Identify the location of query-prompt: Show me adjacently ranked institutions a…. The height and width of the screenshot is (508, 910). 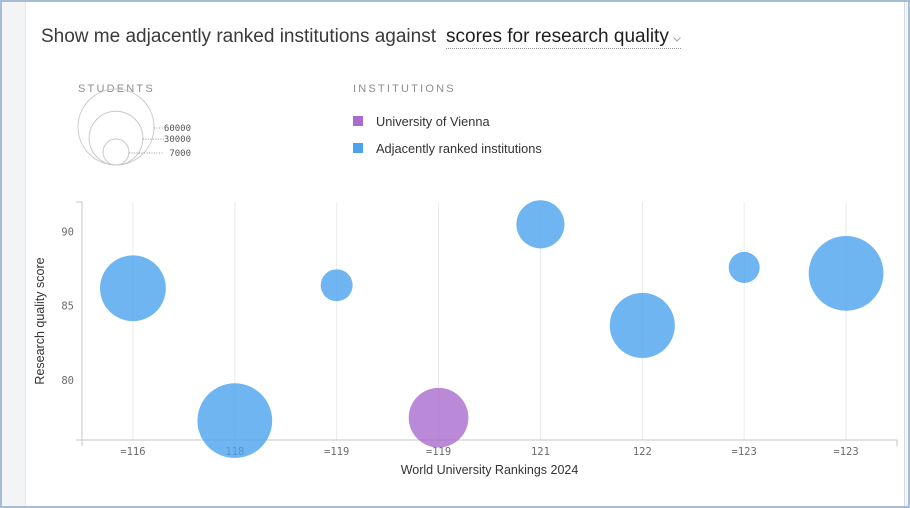
(239, 36).